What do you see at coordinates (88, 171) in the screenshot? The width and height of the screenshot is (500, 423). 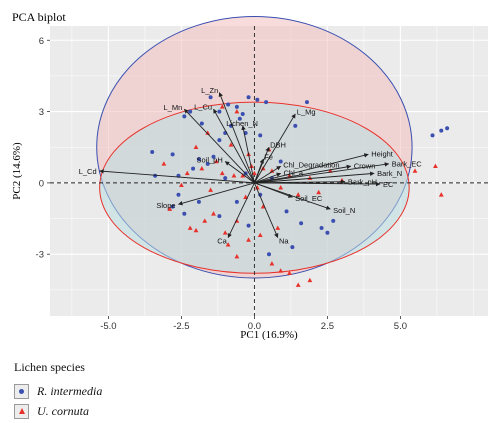 I see `loading-label: L_Cd` at bounding box center [88, 171].